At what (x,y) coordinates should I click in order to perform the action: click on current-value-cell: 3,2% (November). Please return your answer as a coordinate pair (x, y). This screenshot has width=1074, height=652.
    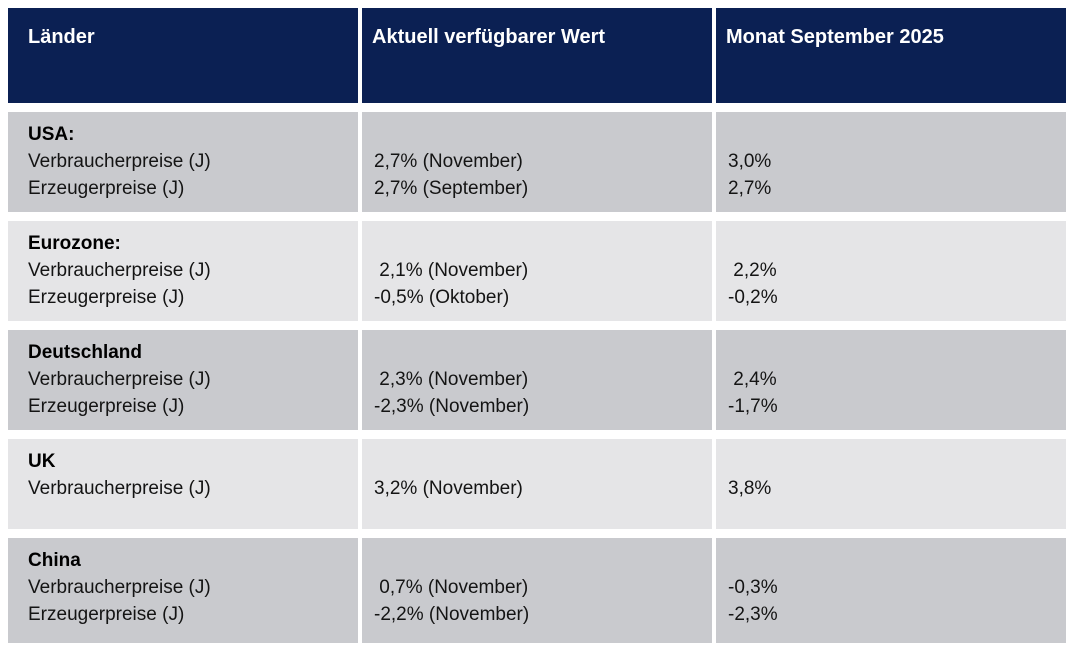
    Looking at the image, I should click on (537, 484).